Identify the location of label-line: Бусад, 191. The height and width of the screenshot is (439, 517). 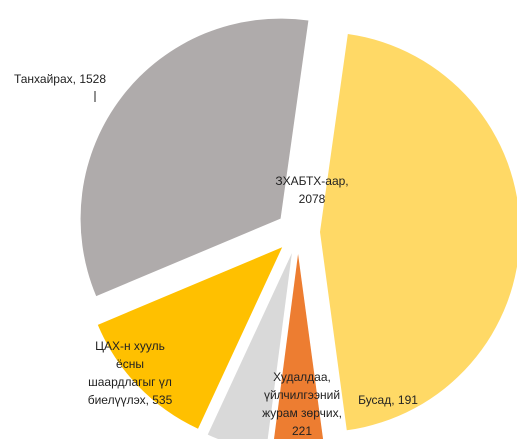
(388, 400).